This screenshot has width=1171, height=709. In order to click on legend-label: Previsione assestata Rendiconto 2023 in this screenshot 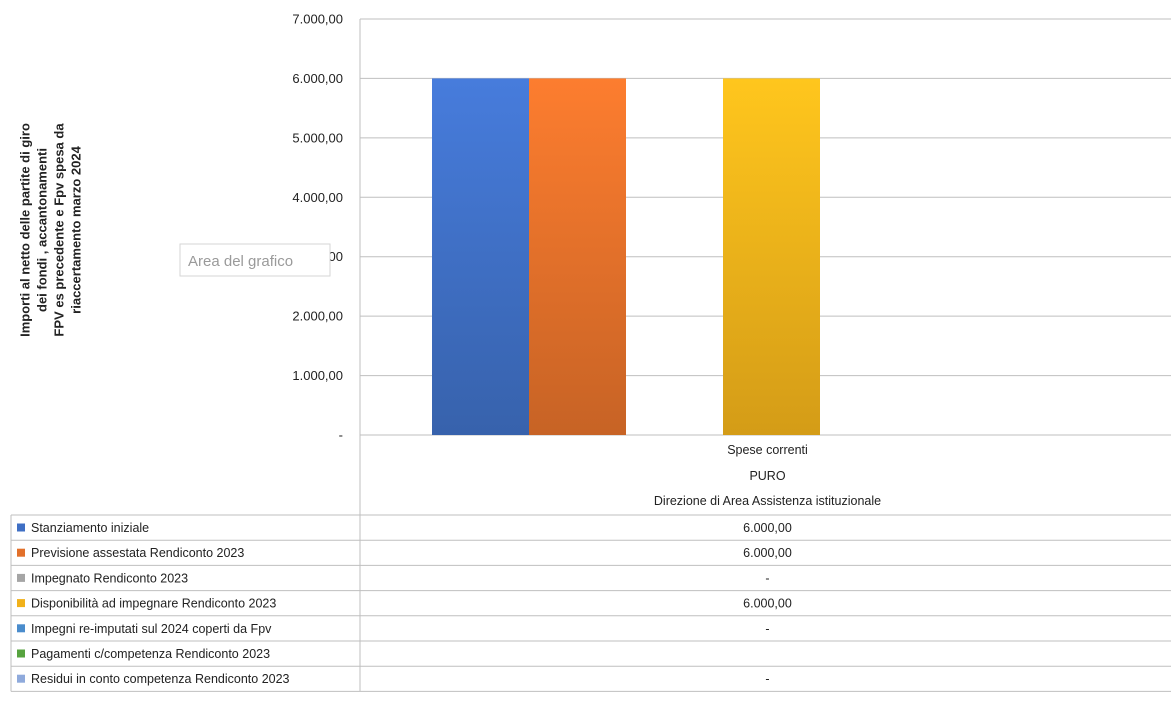, I will do `click(137, 553)`.